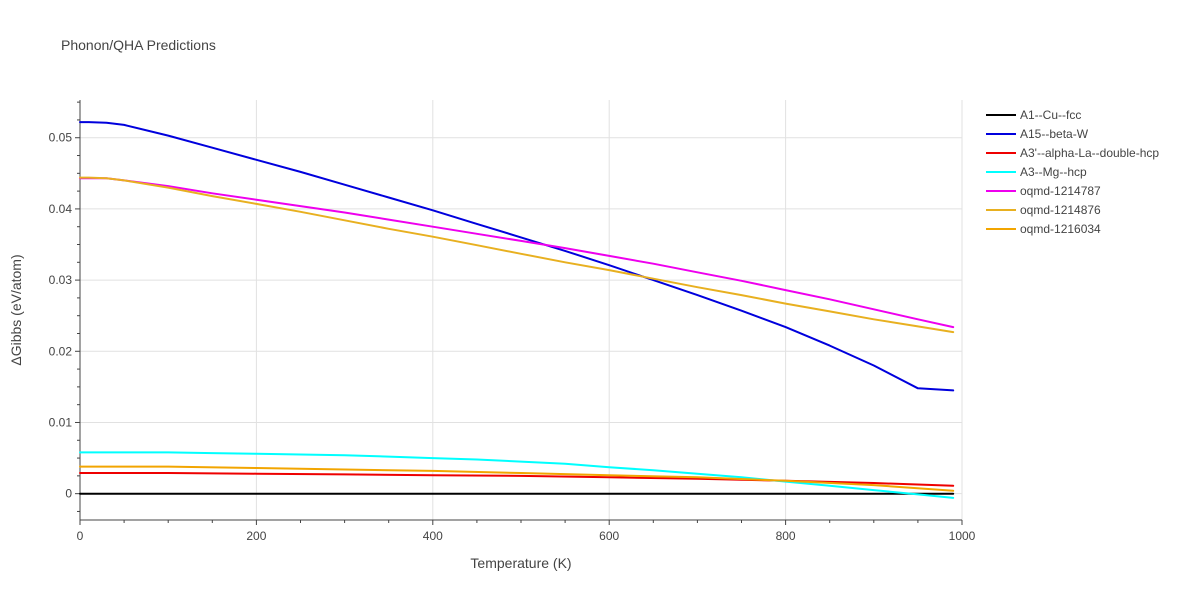 This screenshot has width=1200, height=600. What do you see at coordinates (1089, 153) in the screenshot?
I see `legend-label: A3'--alpha-La--double-hcp` at bounding box center [1089, 153].